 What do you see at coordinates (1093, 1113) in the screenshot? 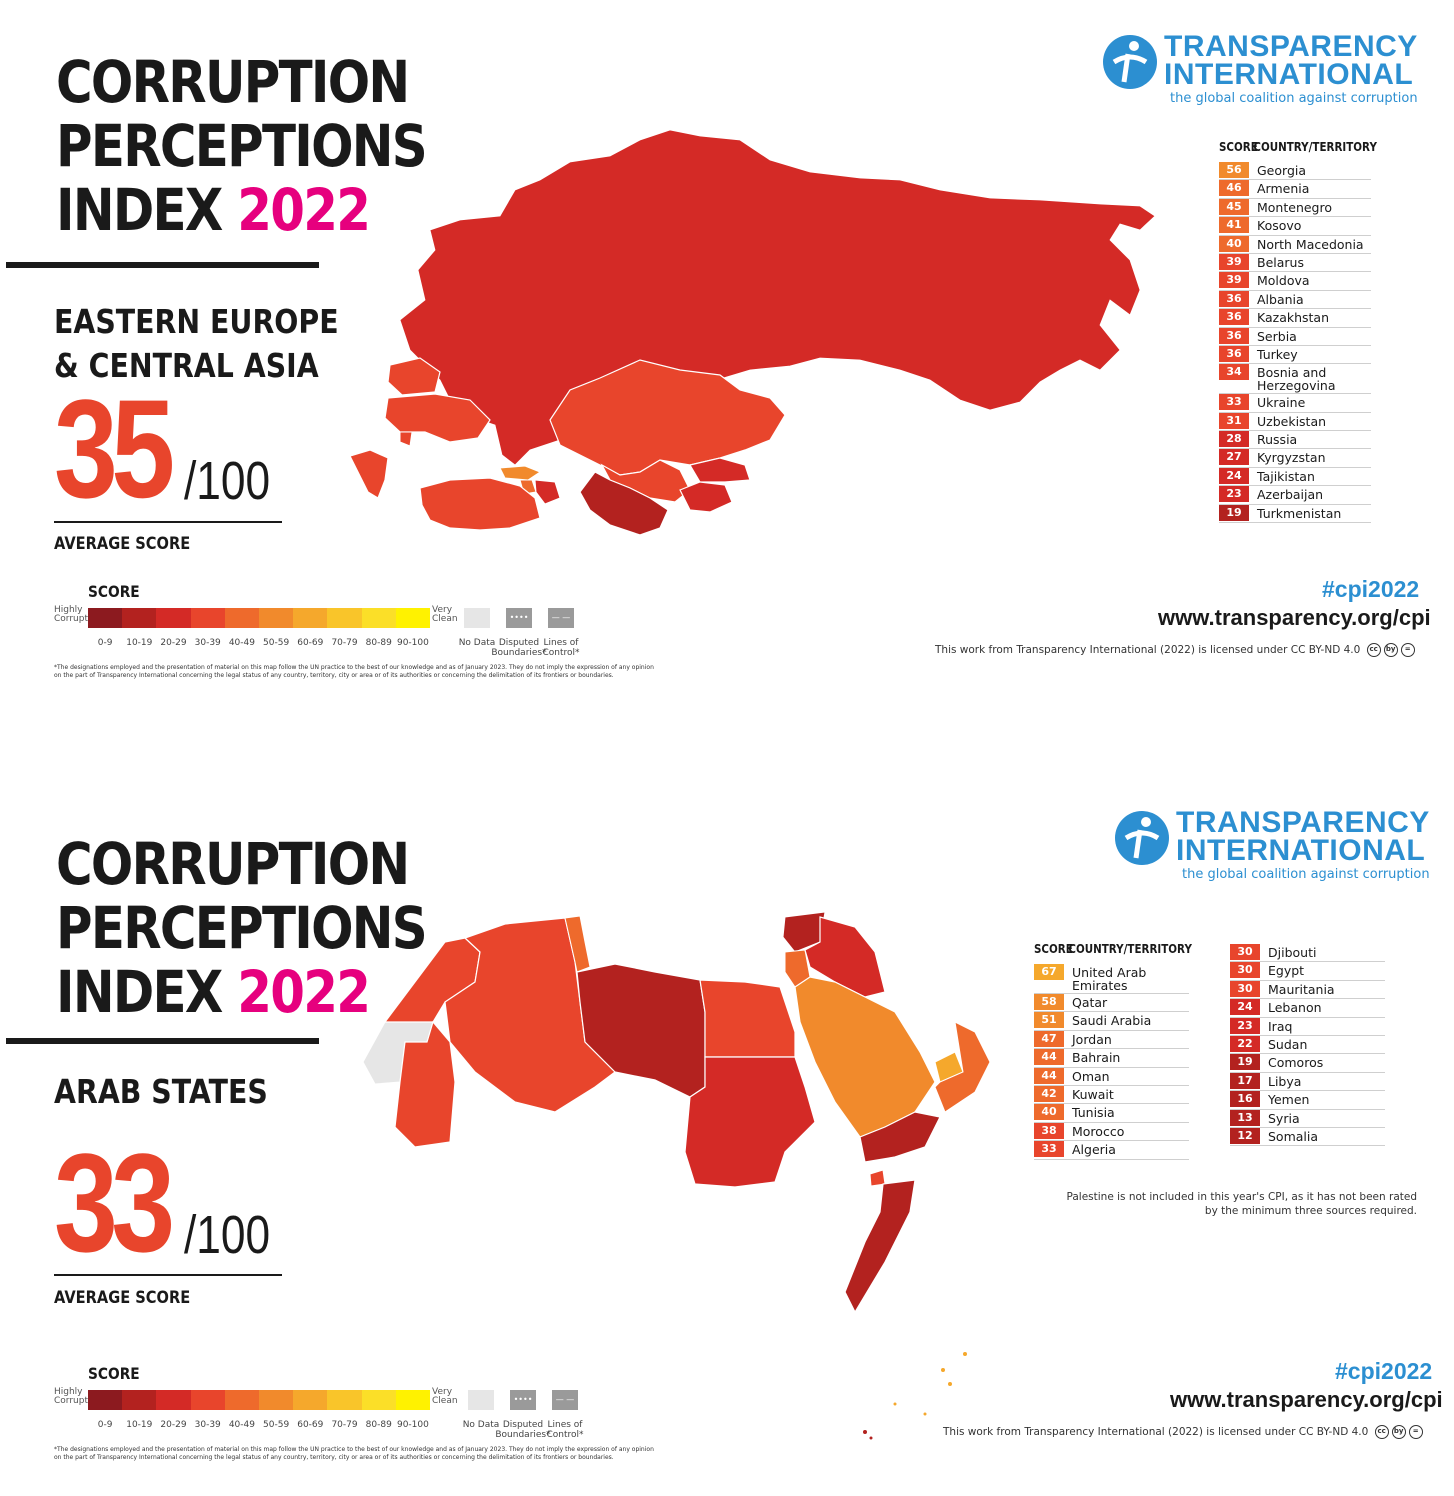
I see `country-name: Tunisia` at bounding box center [1093, 1113].